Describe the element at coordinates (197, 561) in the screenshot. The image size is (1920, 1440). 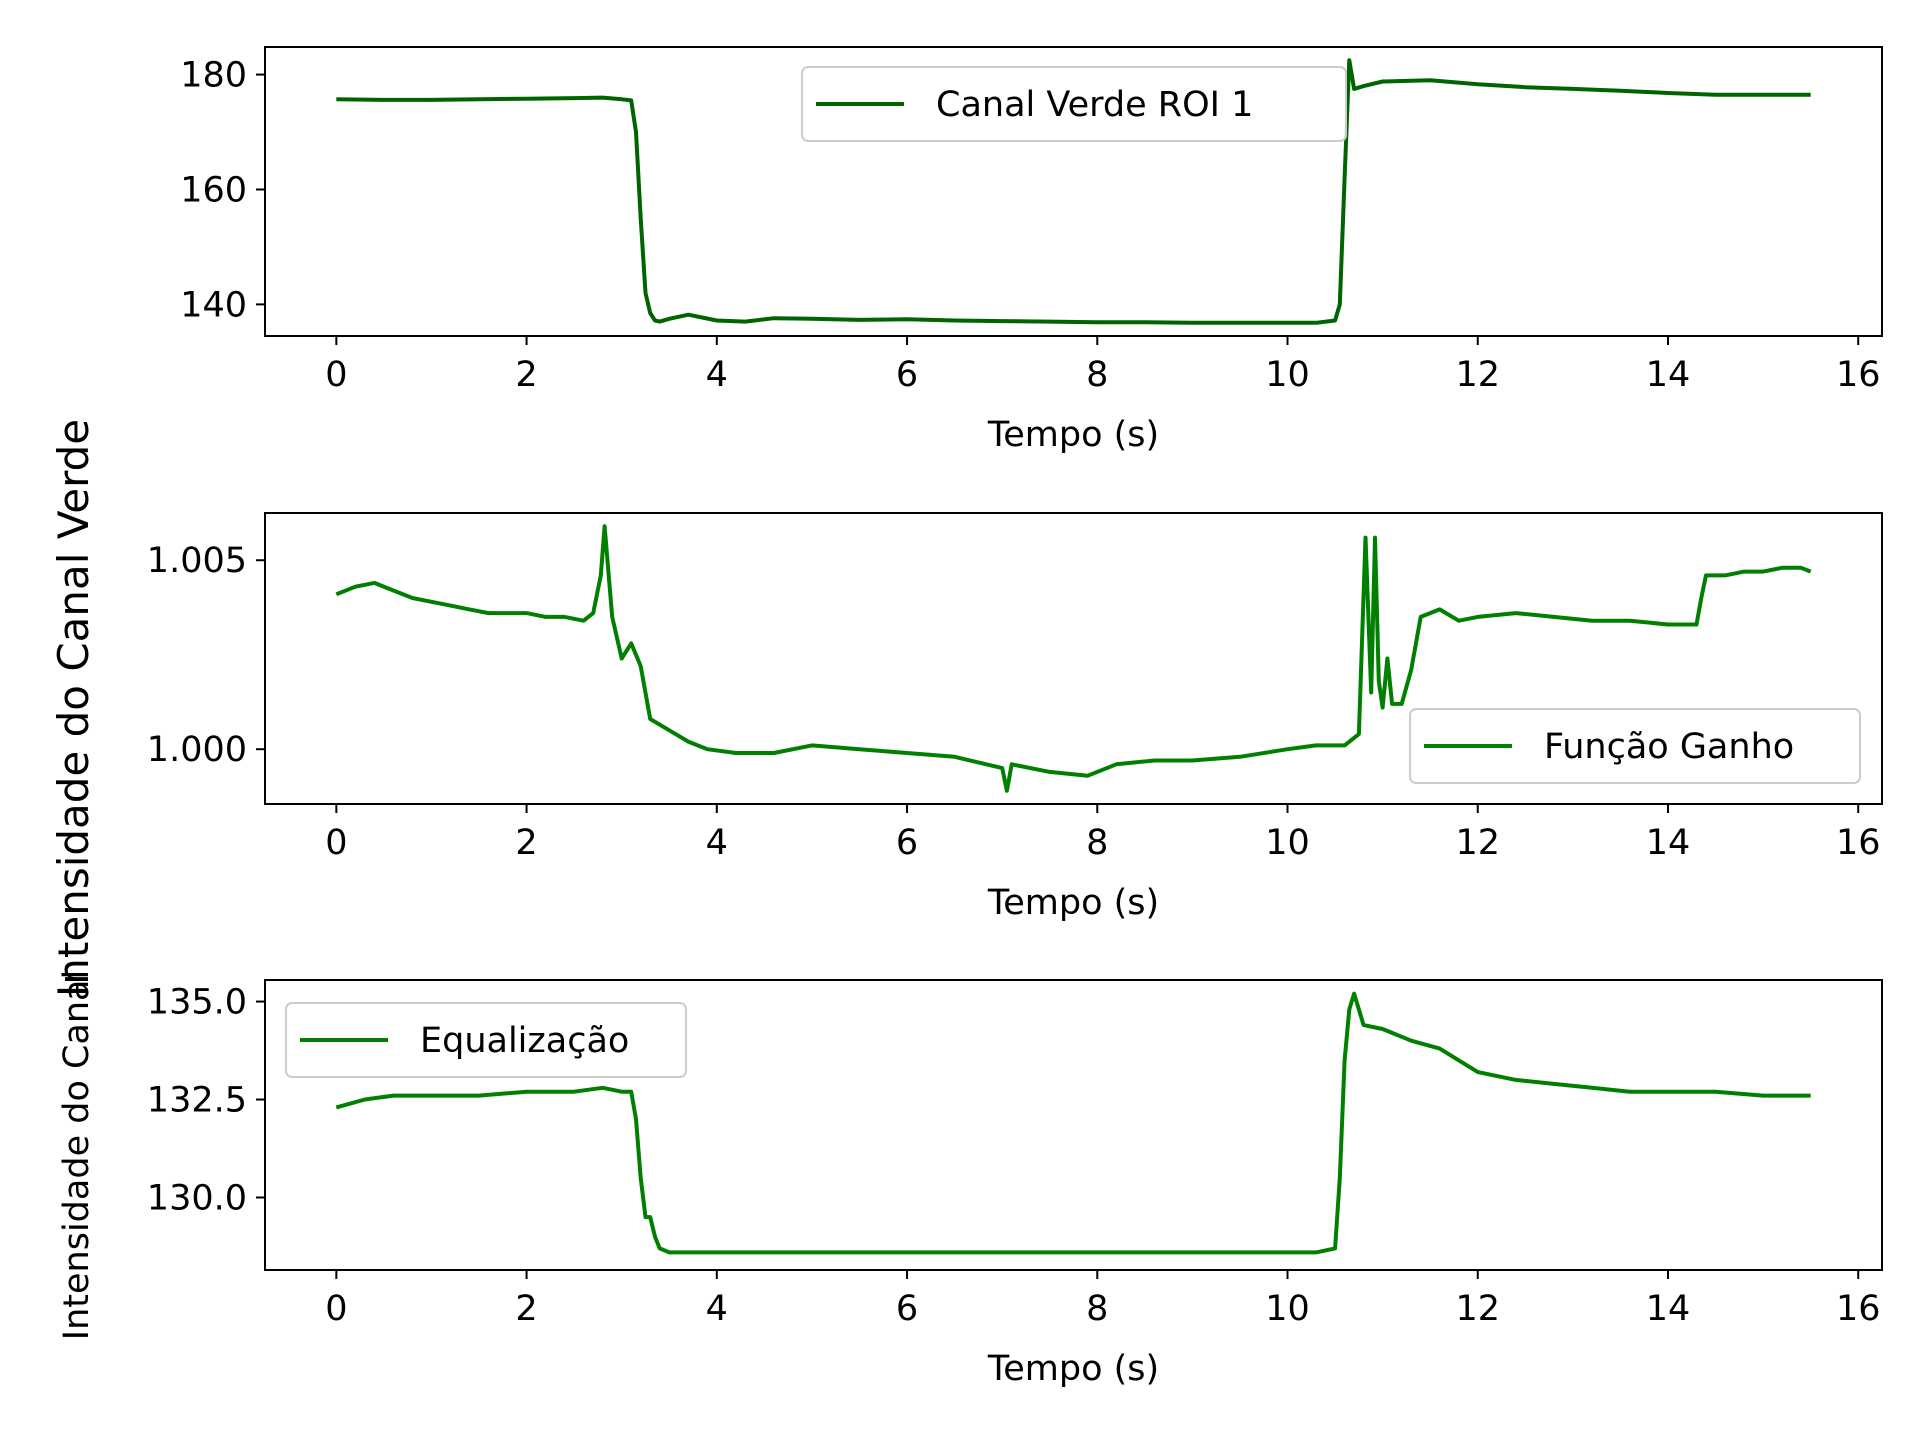
I see `y-tick-label: 1.005` at that location.